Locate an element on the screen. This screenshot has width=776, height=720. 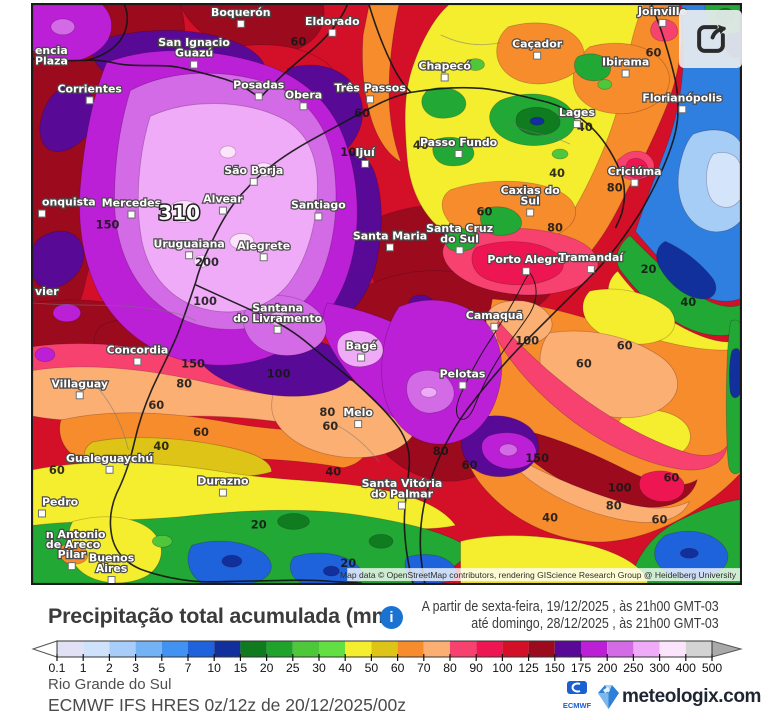
brand-name: meteologix.com is located at coordinates (692, 696).